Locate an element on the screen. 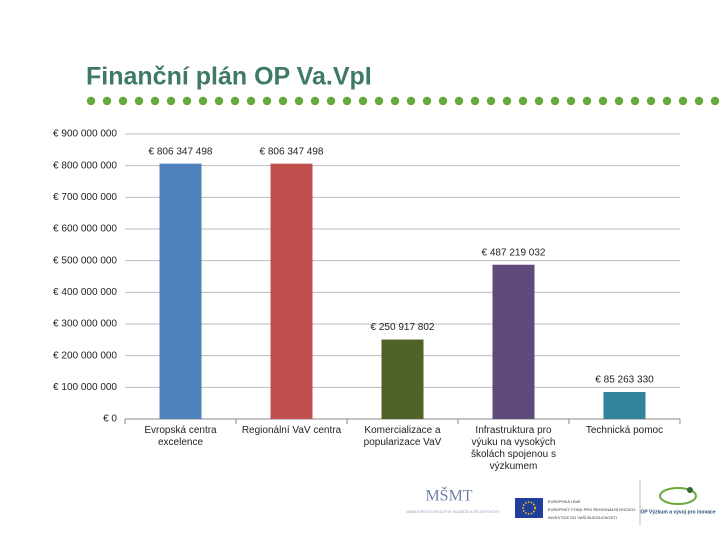  op-logo-dot is located at coordinates (690, 490).